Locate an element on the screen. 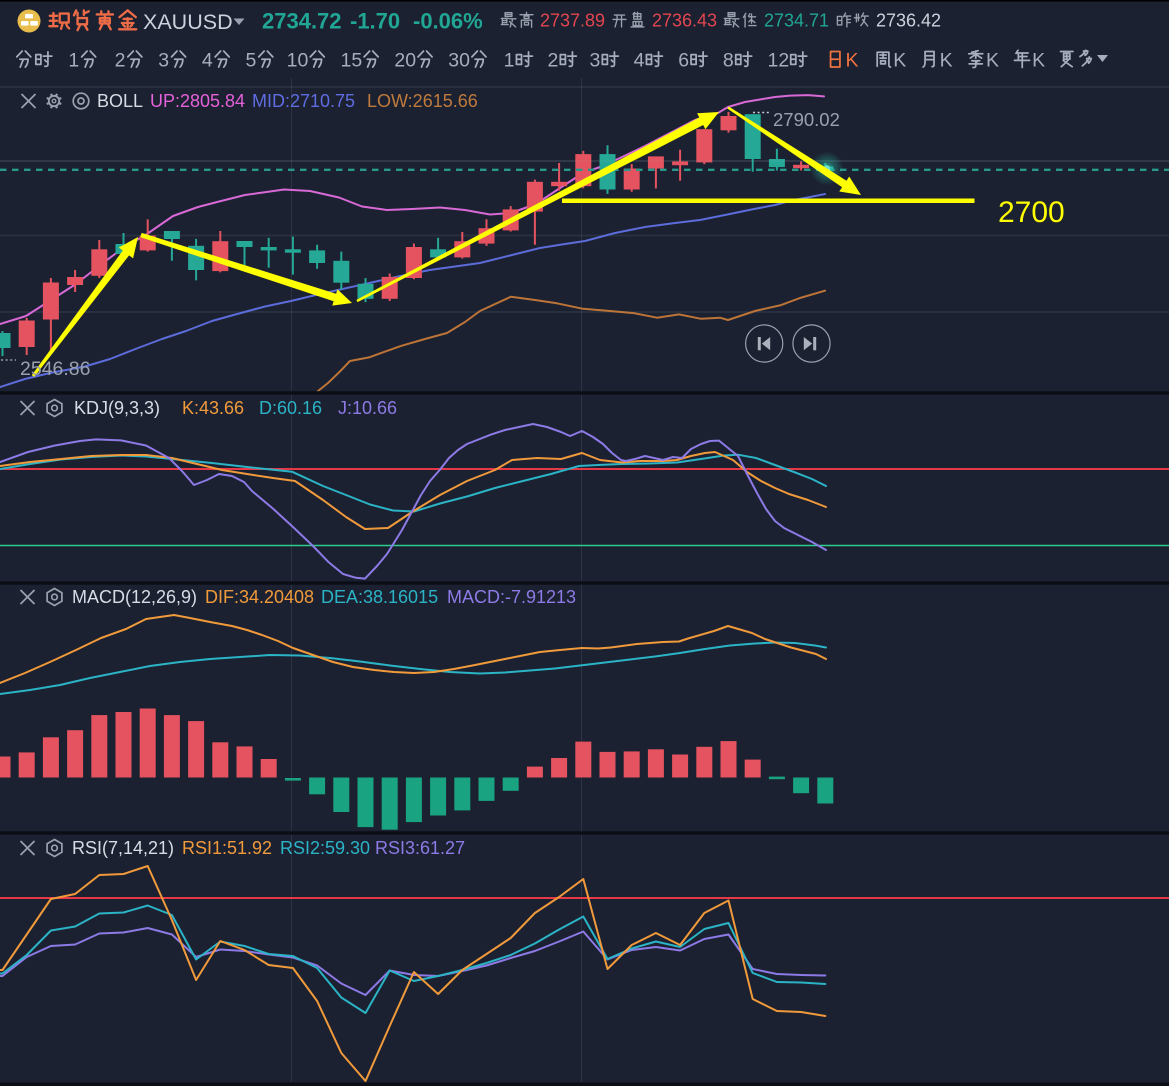 The width and height of the screenshot is (1169, 1086). svg-text: 2734.71 is located at coordinates (796, 21).